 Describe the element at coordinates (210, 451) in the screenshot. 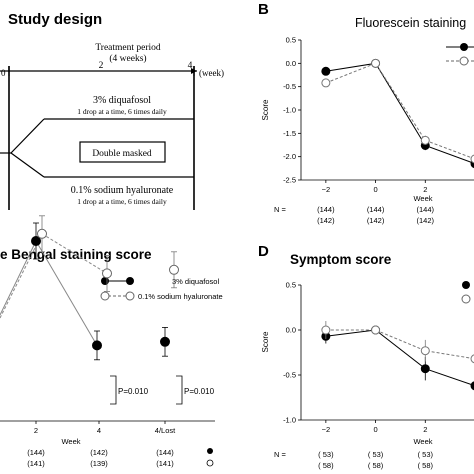

I see `panel-c-n-marker-filled` at that location.